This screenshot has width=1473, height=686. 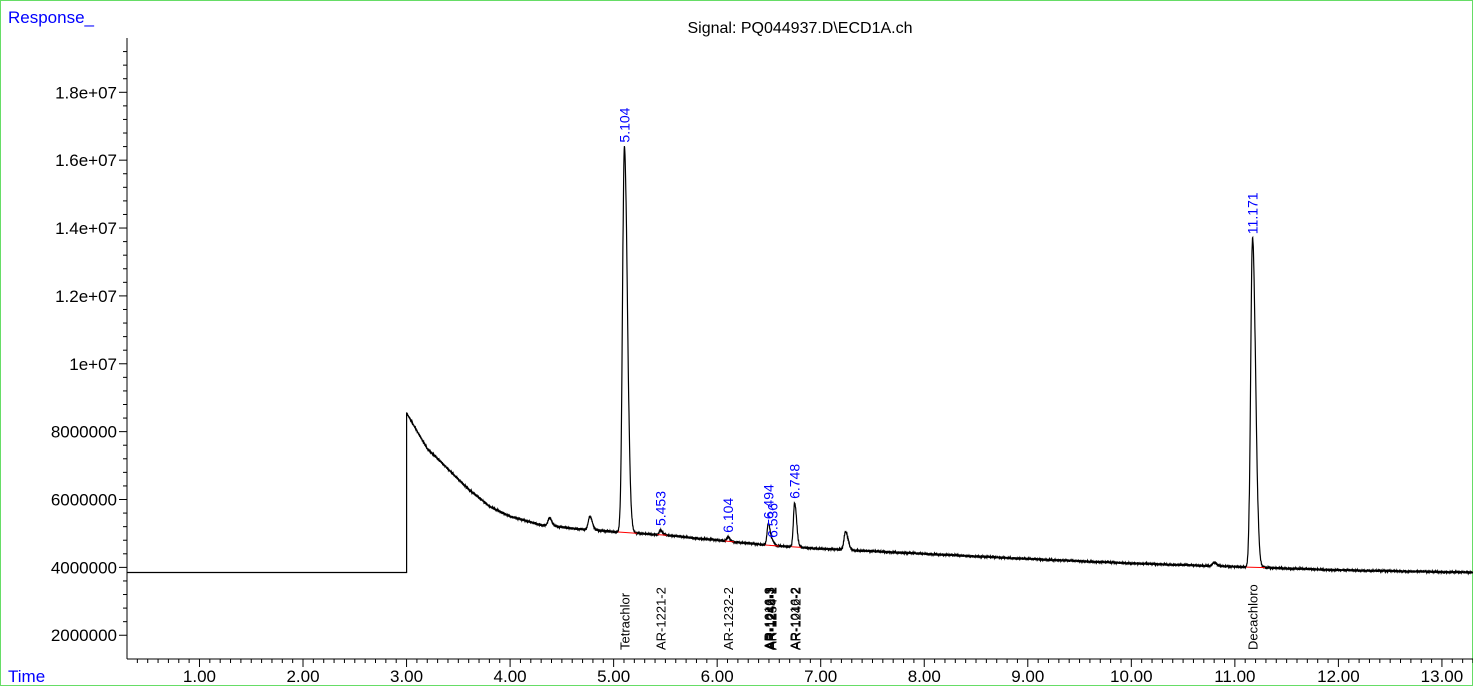 What do you see at coordinates (84, 432) in the screenshot?
I see `y-tick-label: 8000000` at bounding box center [84, 432].